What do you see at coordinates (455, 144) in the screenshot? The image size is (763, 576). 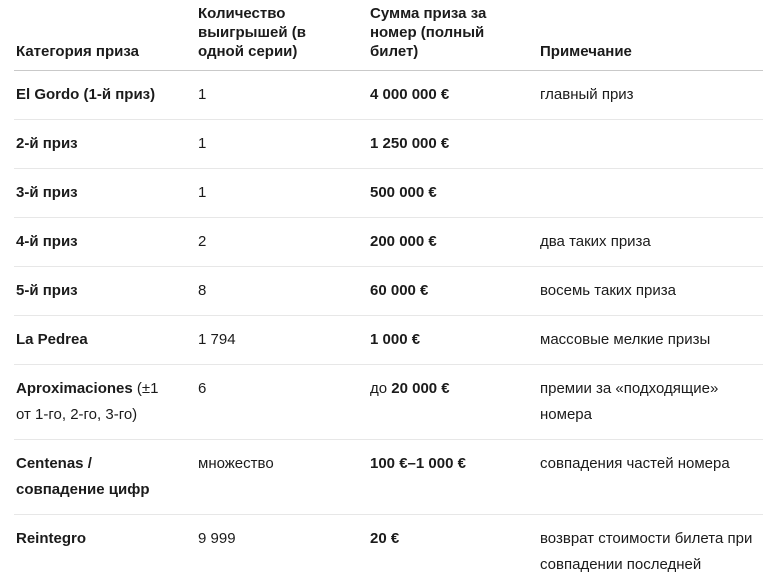 I see `amount-cell: 1 250 000 €` at bounding box center [455, 144].